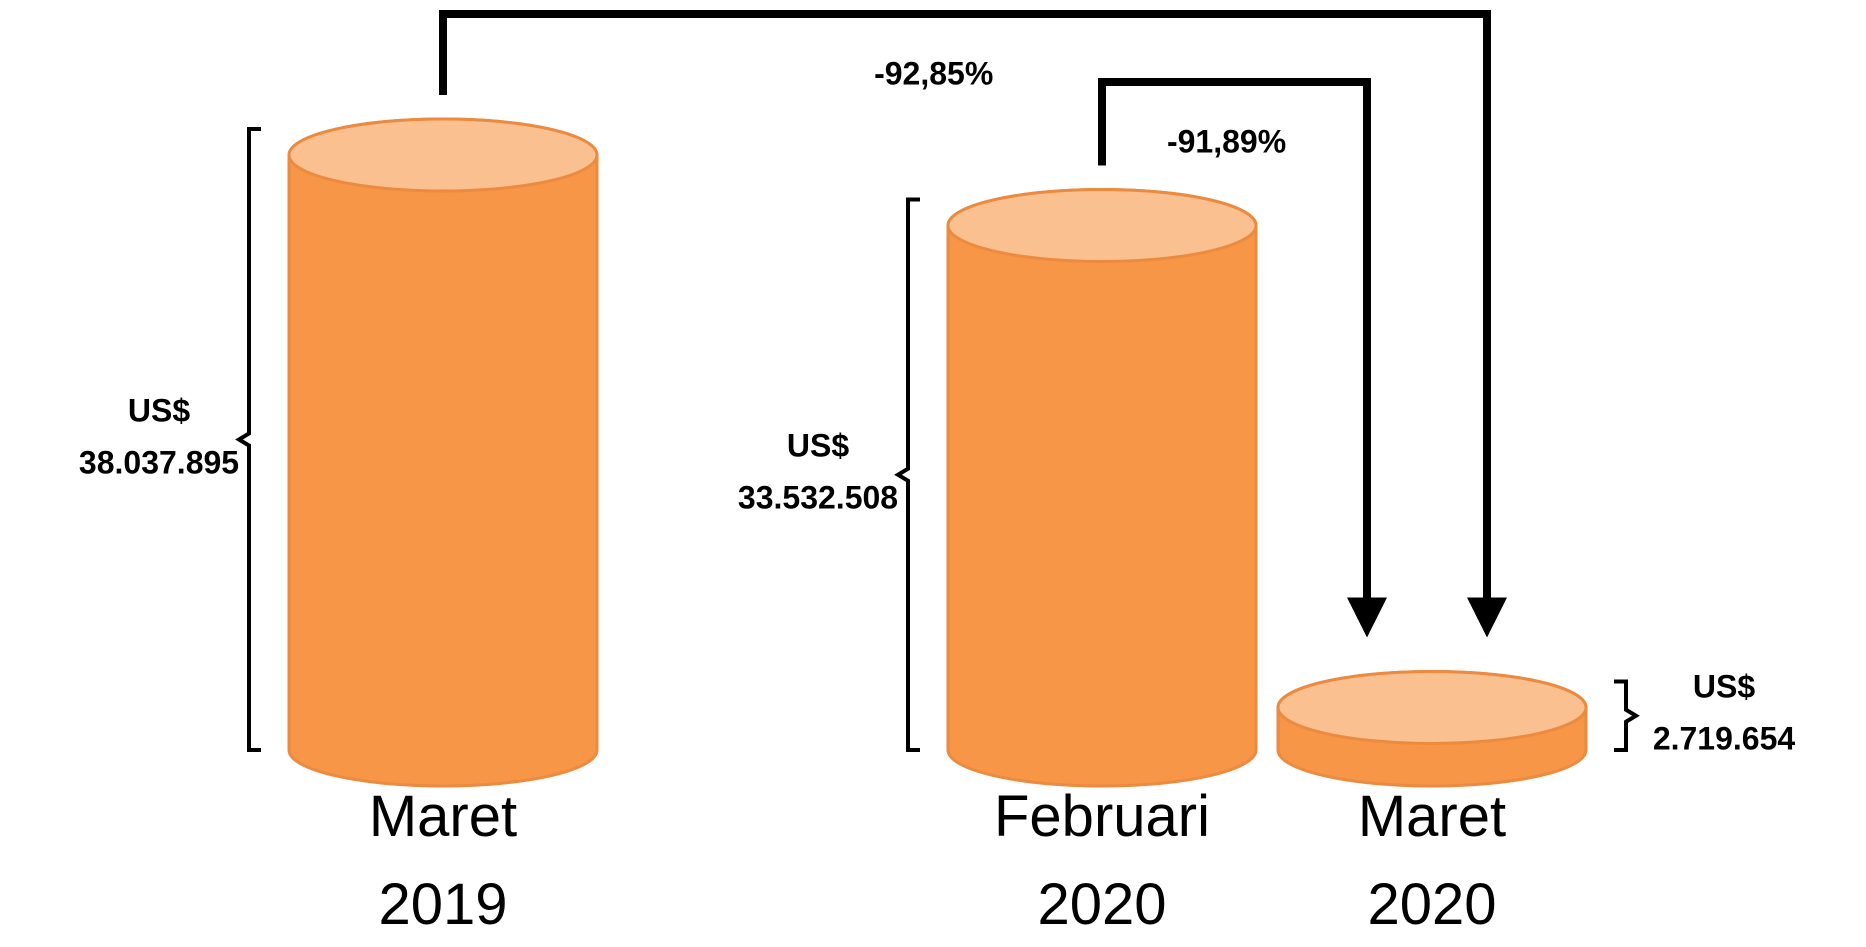 The width and height of the screenshot is (1866, 947). I want to click on annotation: -91,89%, so click(1226, 141).